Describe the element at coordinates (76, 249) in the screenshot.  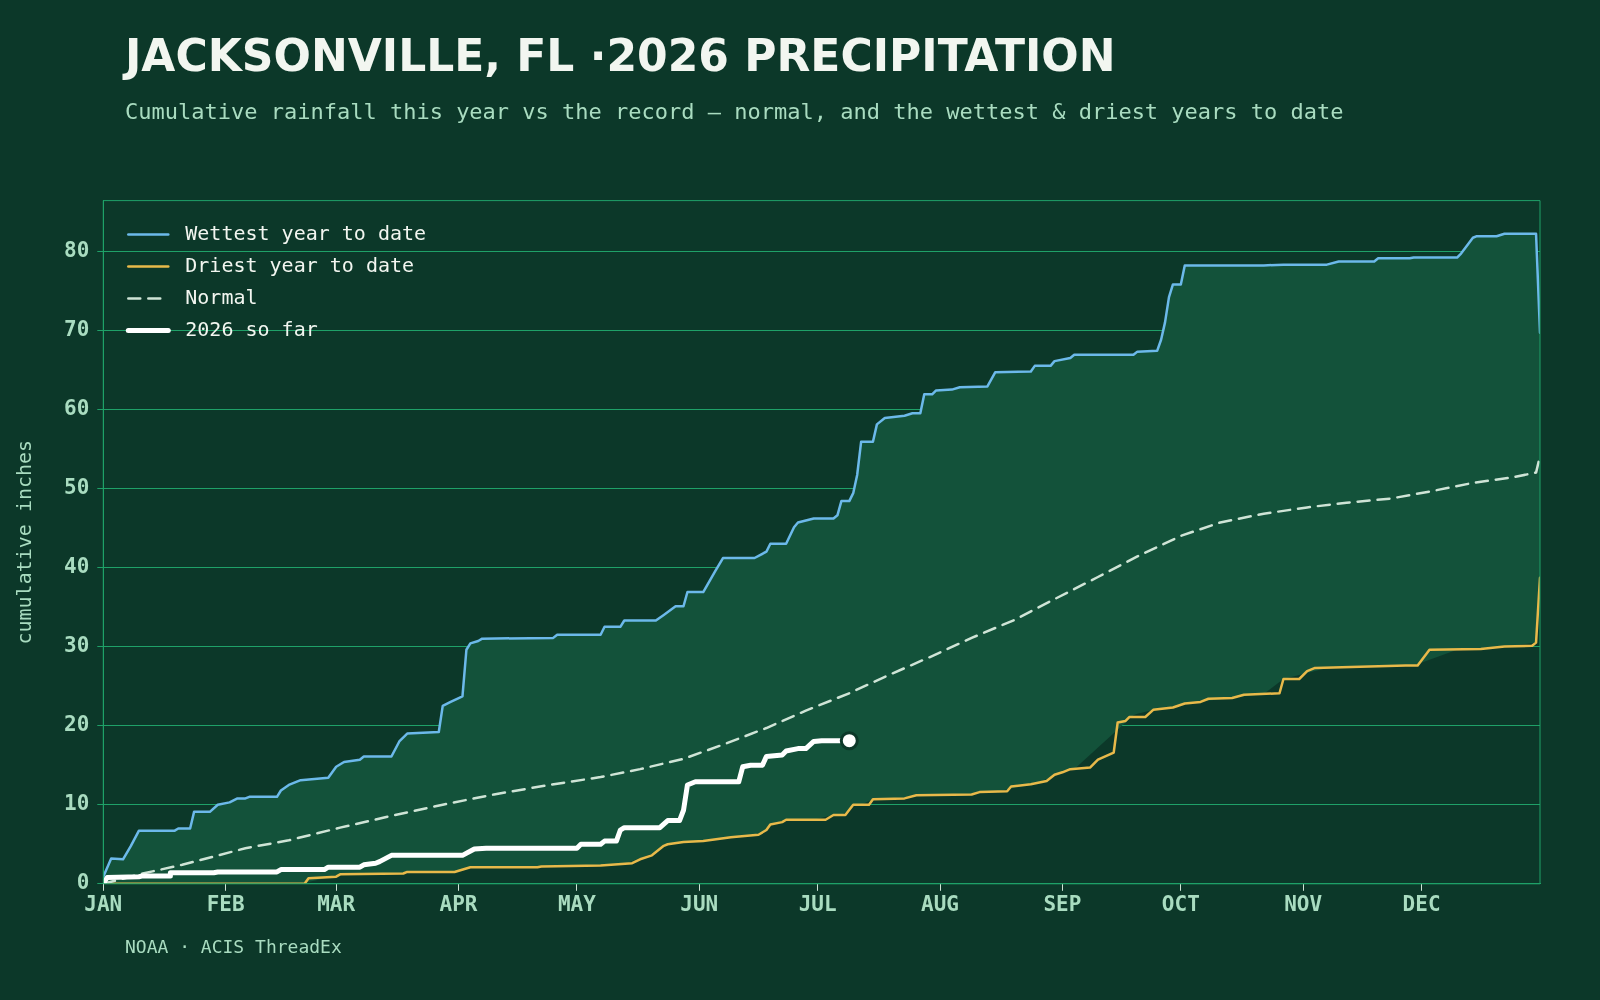
I see `y-tick-label: 80` at that location.